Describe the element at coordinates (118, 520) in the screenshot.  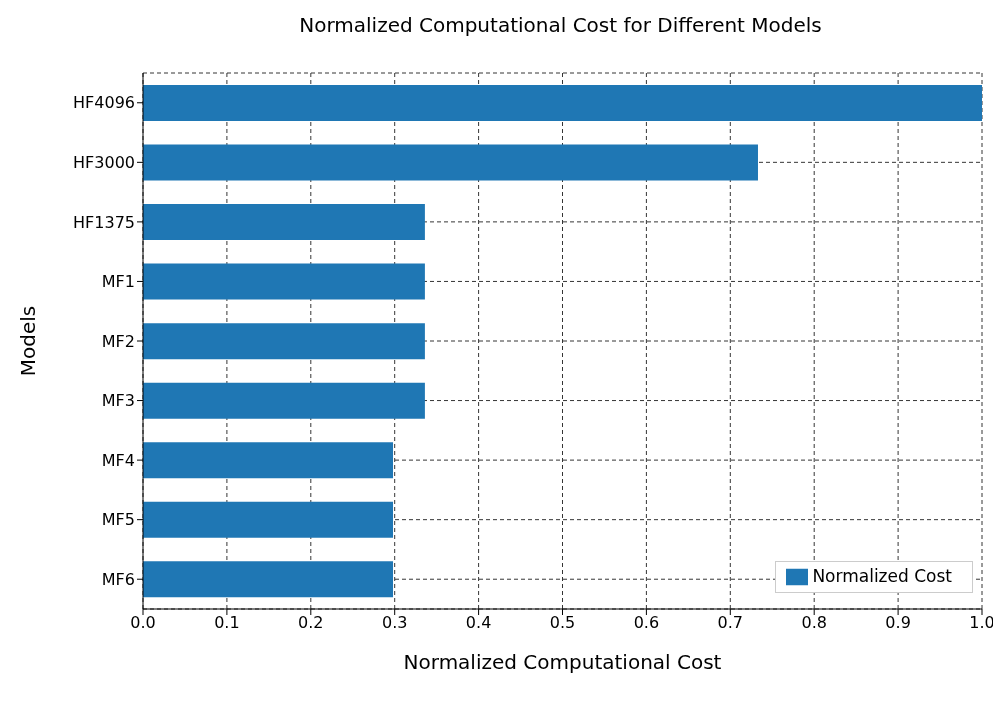
I see `y-tick-label: MF5` at that location.